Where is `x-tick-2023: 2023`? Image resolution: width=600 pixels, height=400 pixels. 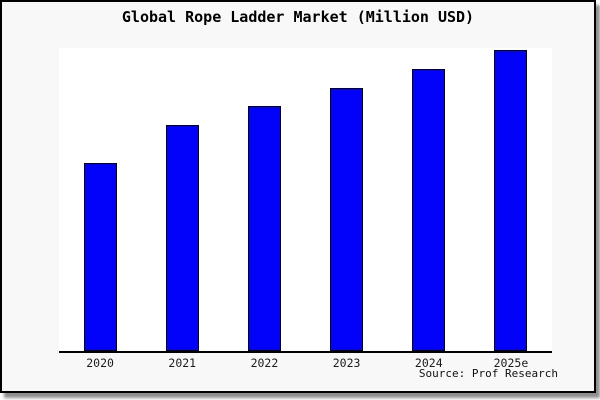 x-tick-2023: 2023 is located at coordinates (346, 363).